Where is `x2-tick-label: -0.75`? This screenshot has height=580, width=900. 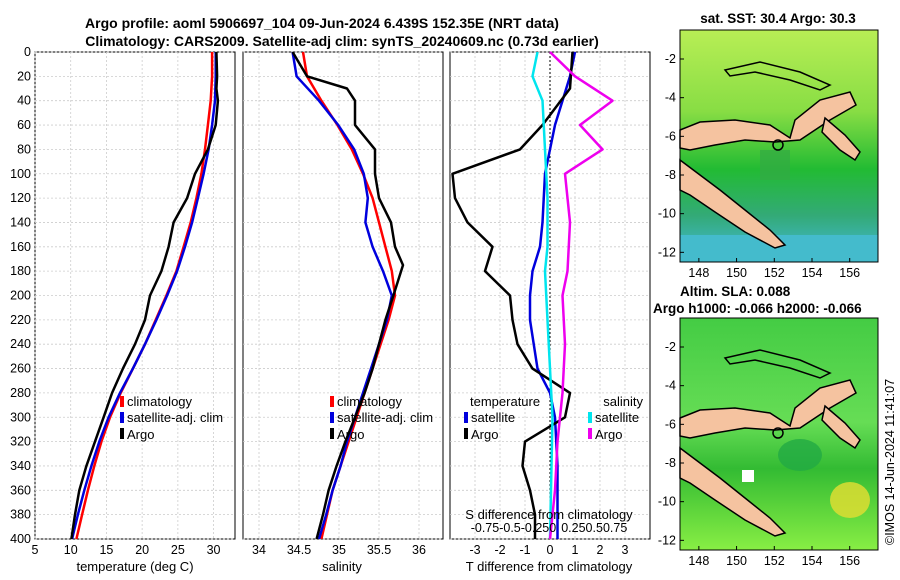
x2-tick-label: -0.75 is located at coordinates (485, 528).